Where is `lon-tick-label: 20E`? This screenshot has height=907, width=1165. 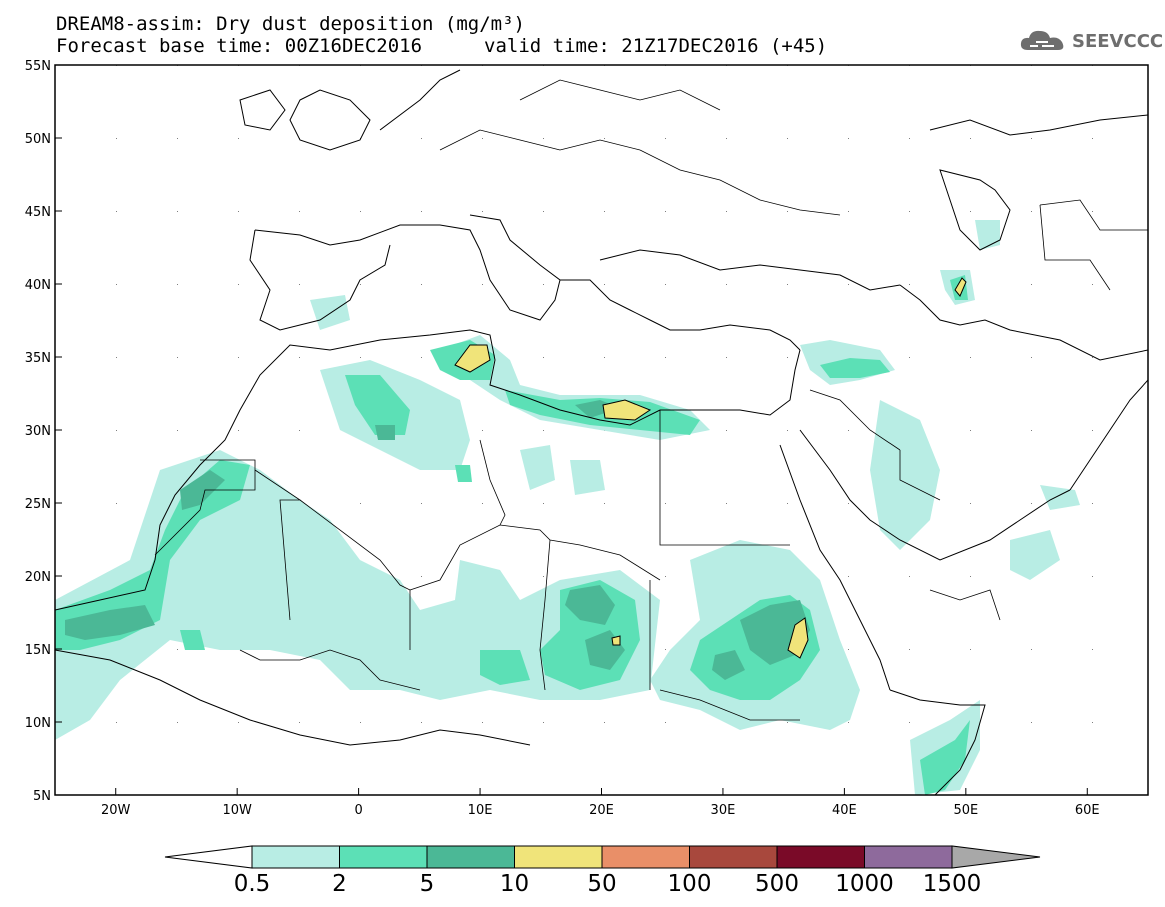 lon-tick-label: 20E is located at coordinates (601, 810).